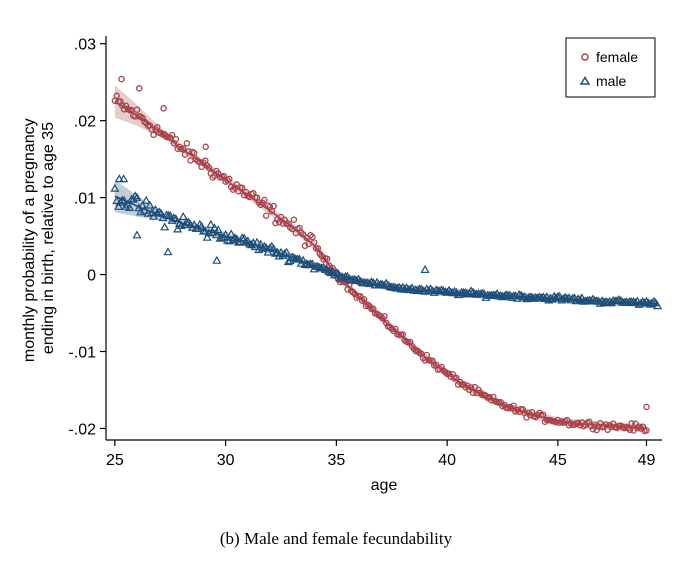 The width and height of the screenshot is (684, 566). I want to click on legend: female male, so click(610, 67).